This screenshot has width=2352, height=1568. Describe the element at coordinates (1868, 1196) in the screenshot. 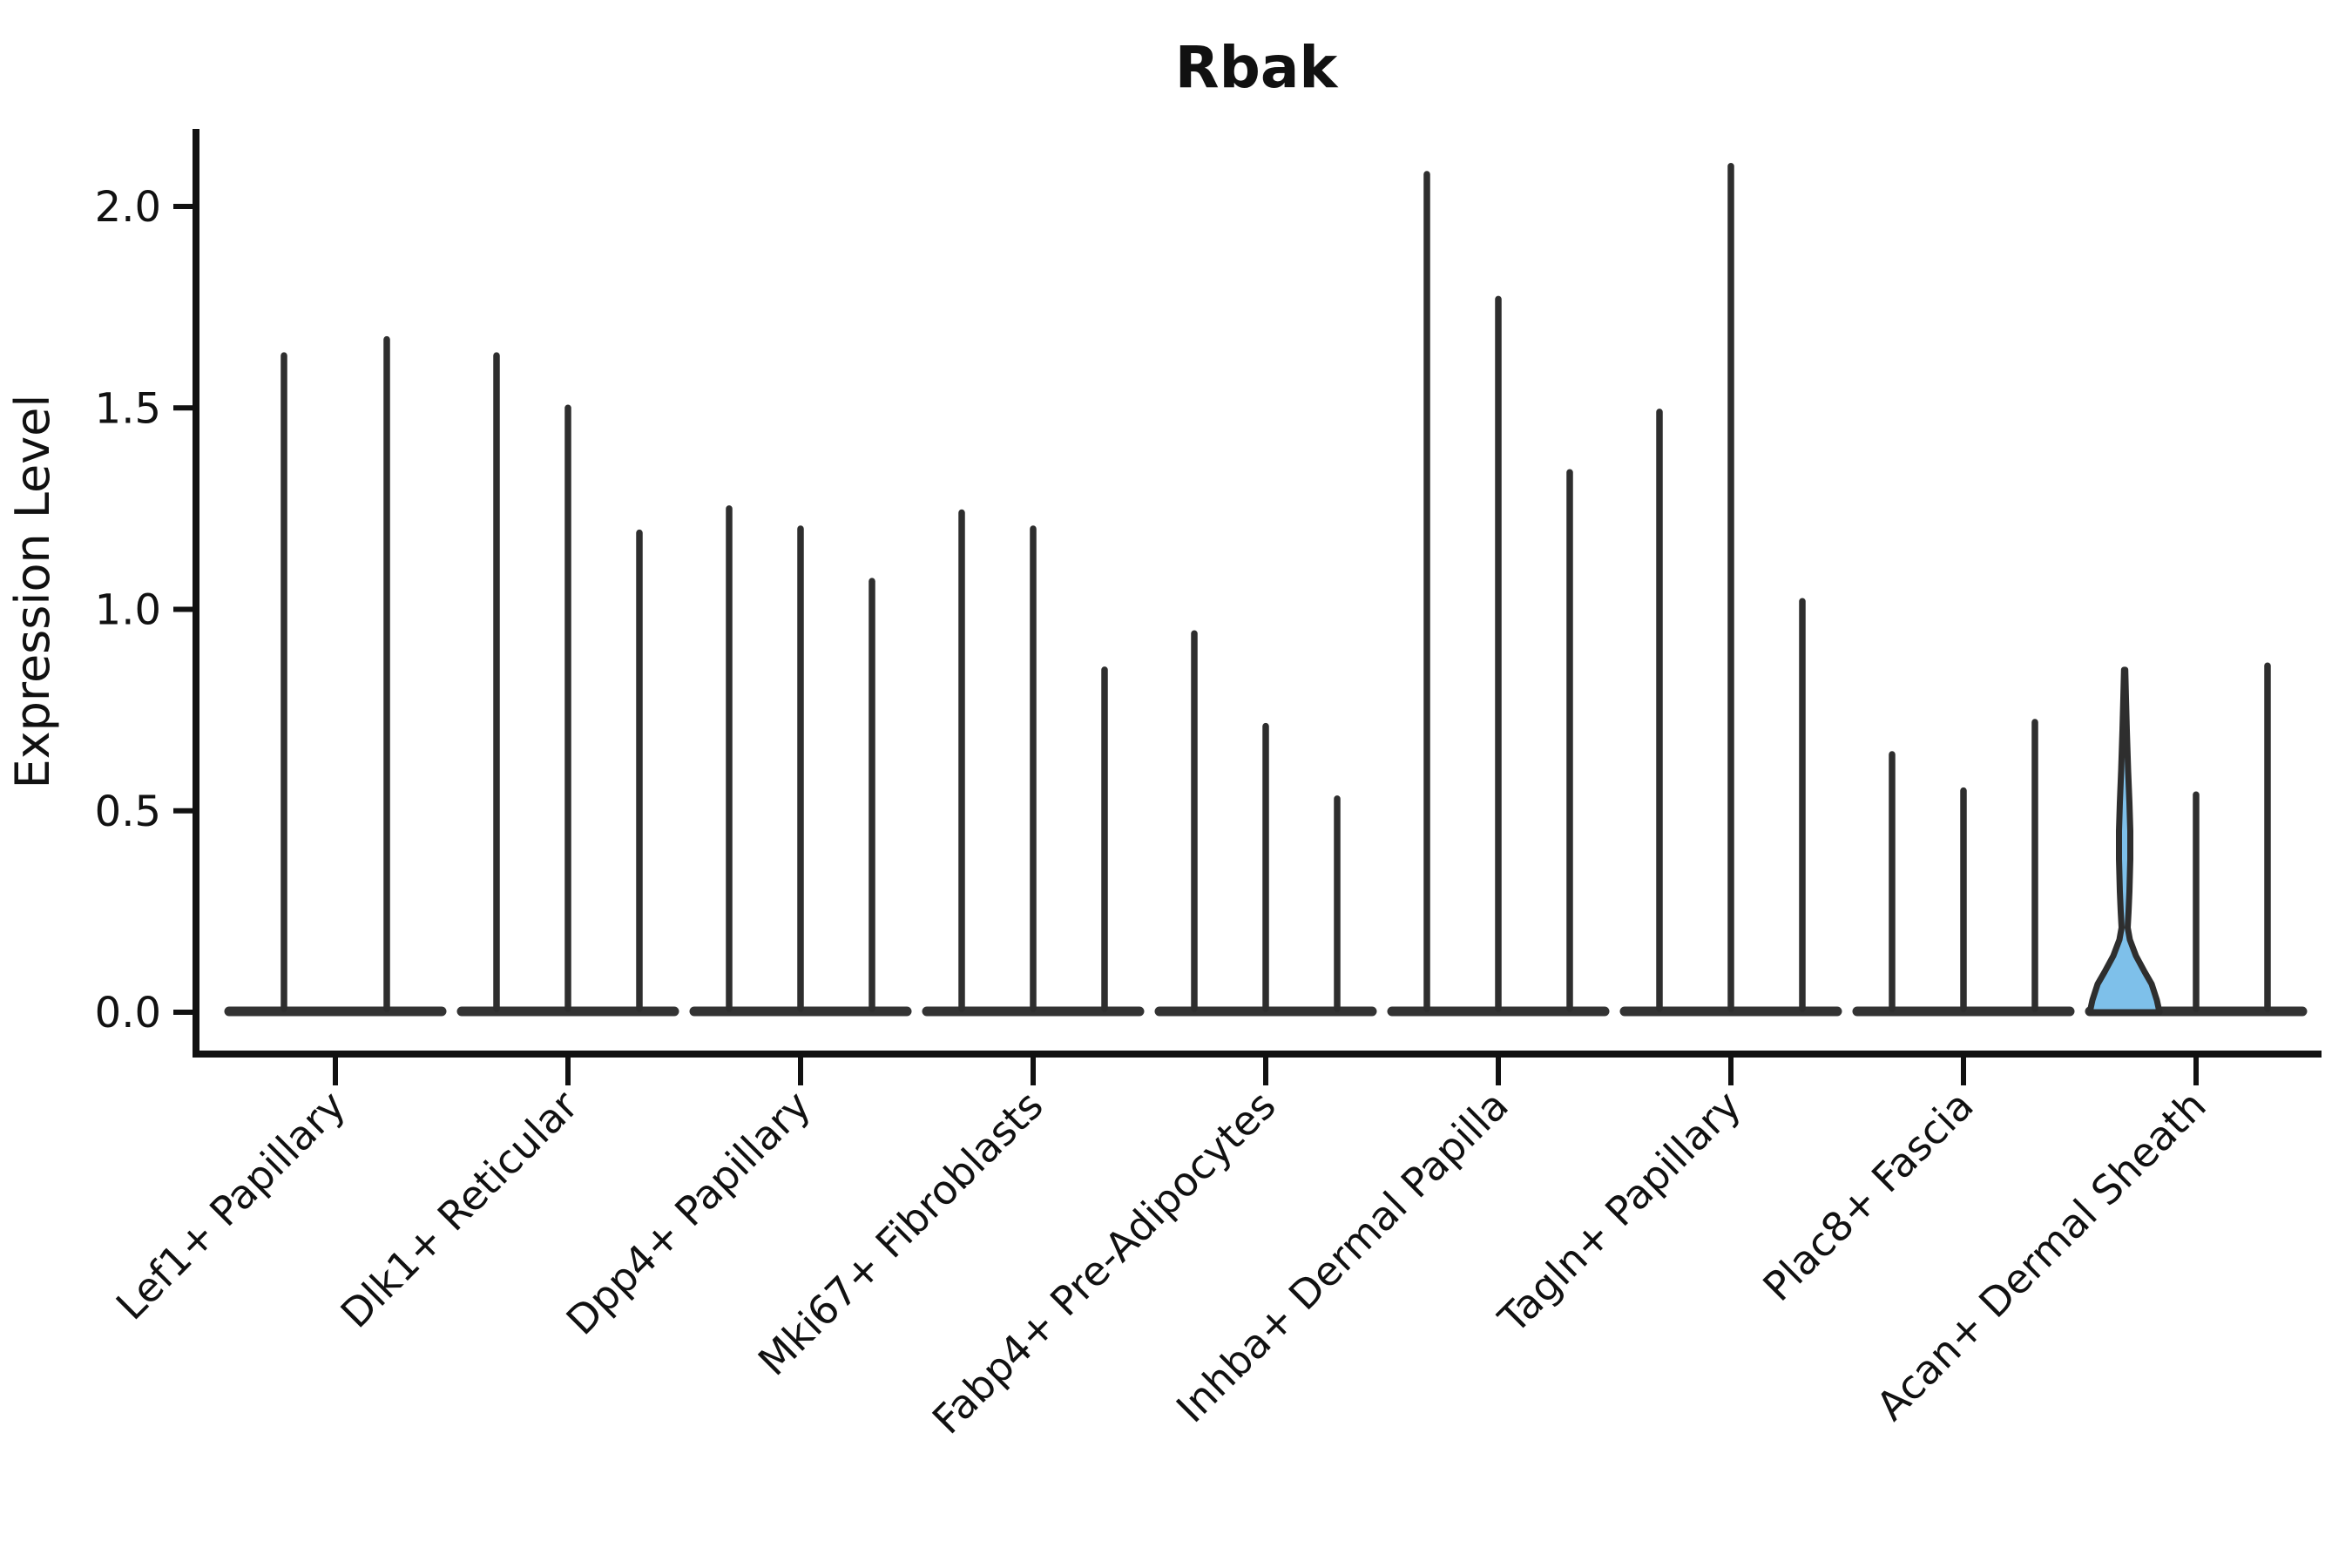

I see `x-tick-label: Plac8+ Fascia` at that location.